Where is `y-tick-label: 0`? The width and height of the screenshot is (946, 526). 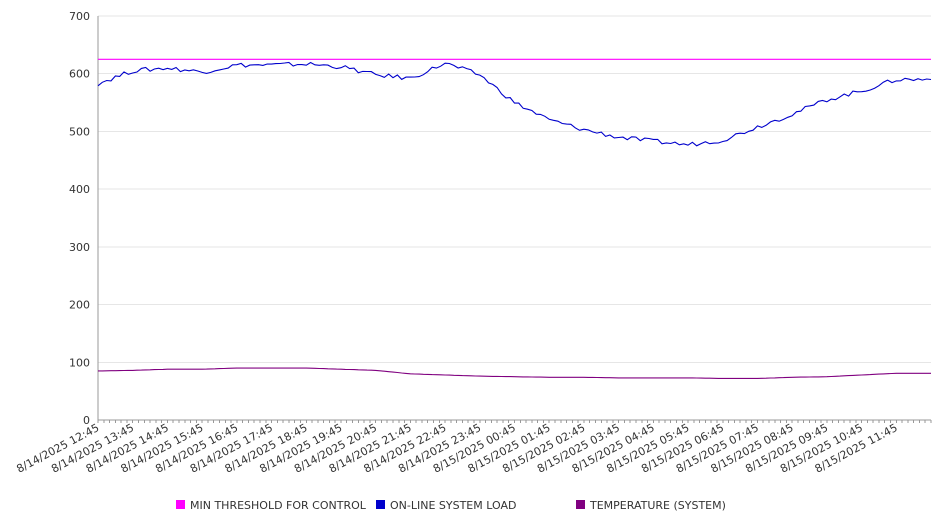
y-tick-label: 0 is located at coordinates (86, 420).